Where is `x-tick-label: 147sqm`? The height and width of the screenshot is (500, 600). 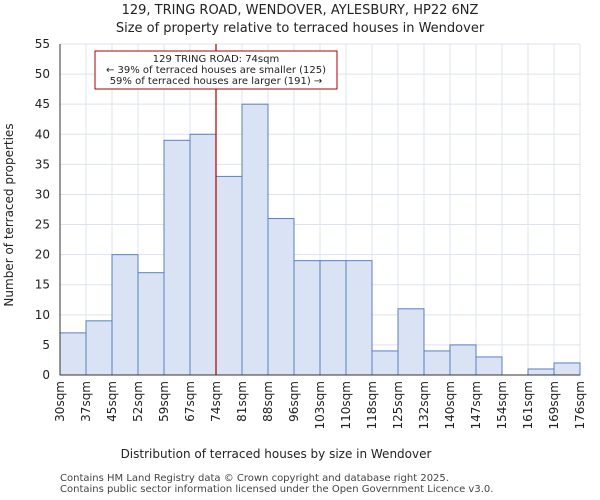 x-tick-label: 147sqm is located at coordinates (476, 405).